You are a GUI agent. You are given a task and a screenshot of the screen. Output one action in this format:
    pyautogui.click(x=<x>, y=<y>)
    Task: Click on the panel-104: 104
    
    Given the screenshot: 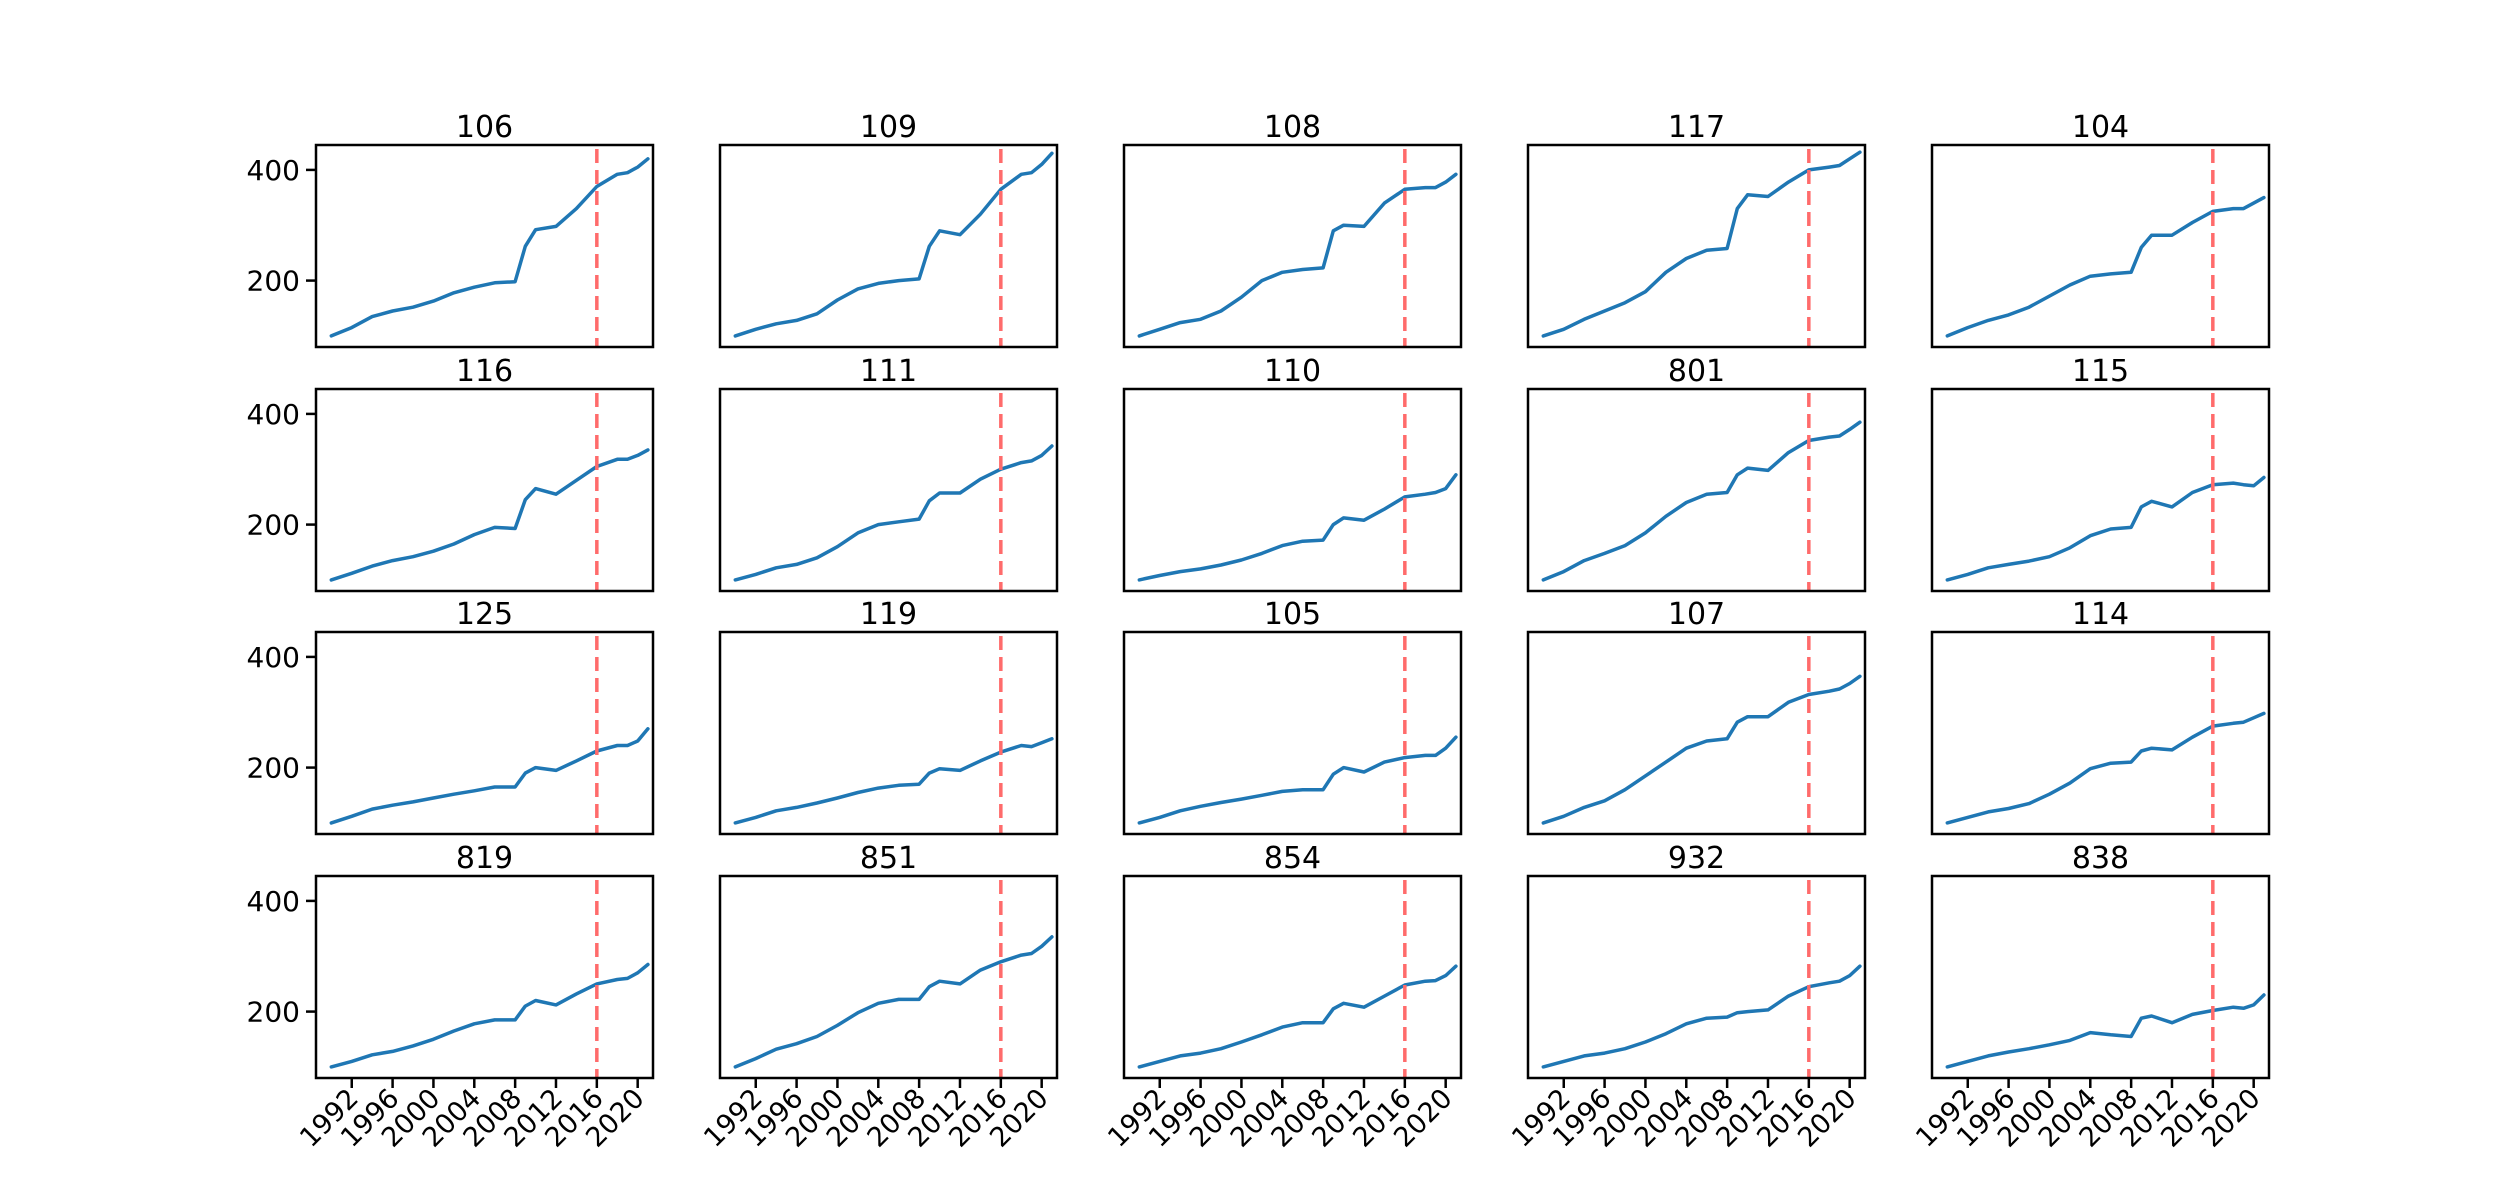 What is the action you would take?
    pyautogui.click(x=2100, y=229)
    